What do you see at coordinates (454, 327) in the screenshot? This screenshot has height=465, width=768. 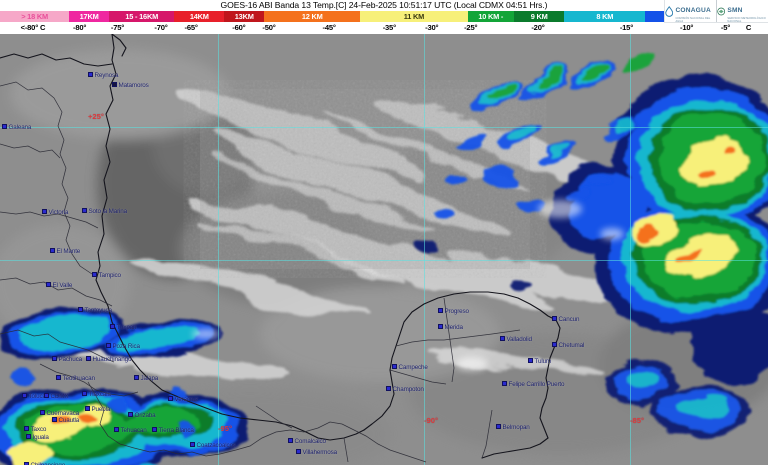 I see `city-name: Merida` at bounding box center [454, 327].